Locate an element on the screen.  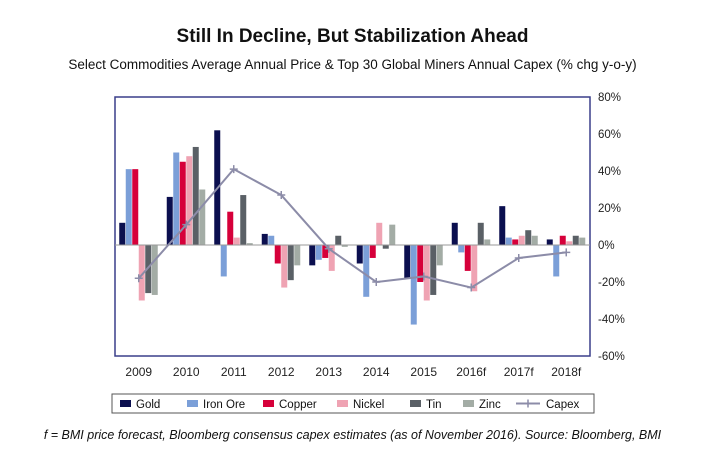
y-tick-label: 40% is located at coordinates (609, 172).